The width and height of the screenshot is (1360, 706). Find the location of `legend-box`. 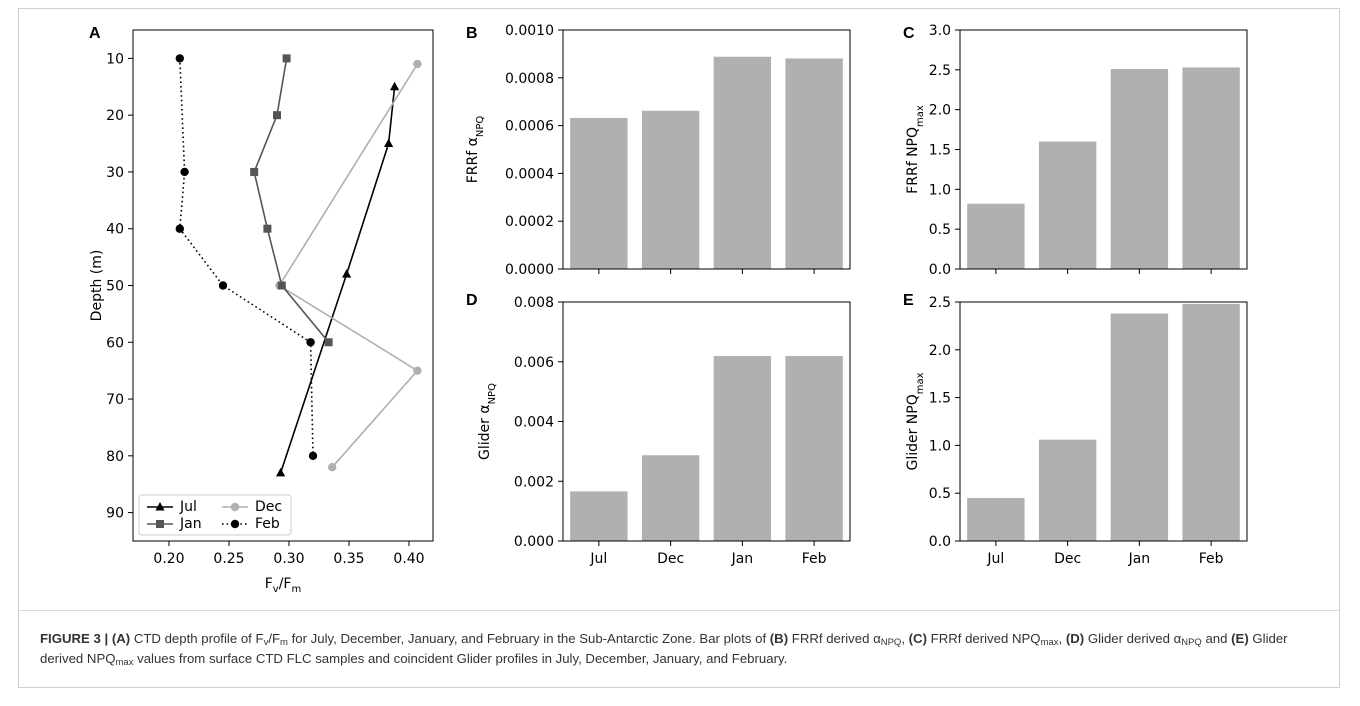

legend-box is located at coordinates (215, 515).